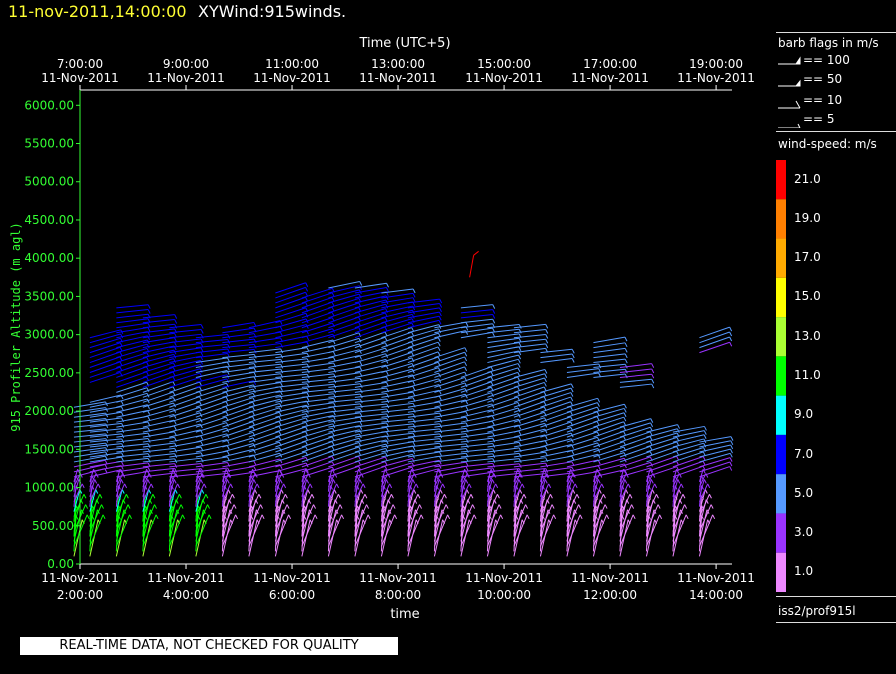 The height and width of the screenshot is (674, 896). What do you see at coordinates (97, 11) in the screenshot?
I see `header-datetime: 11-nov-2011,14:00:00` at bounding box center [97, 11].